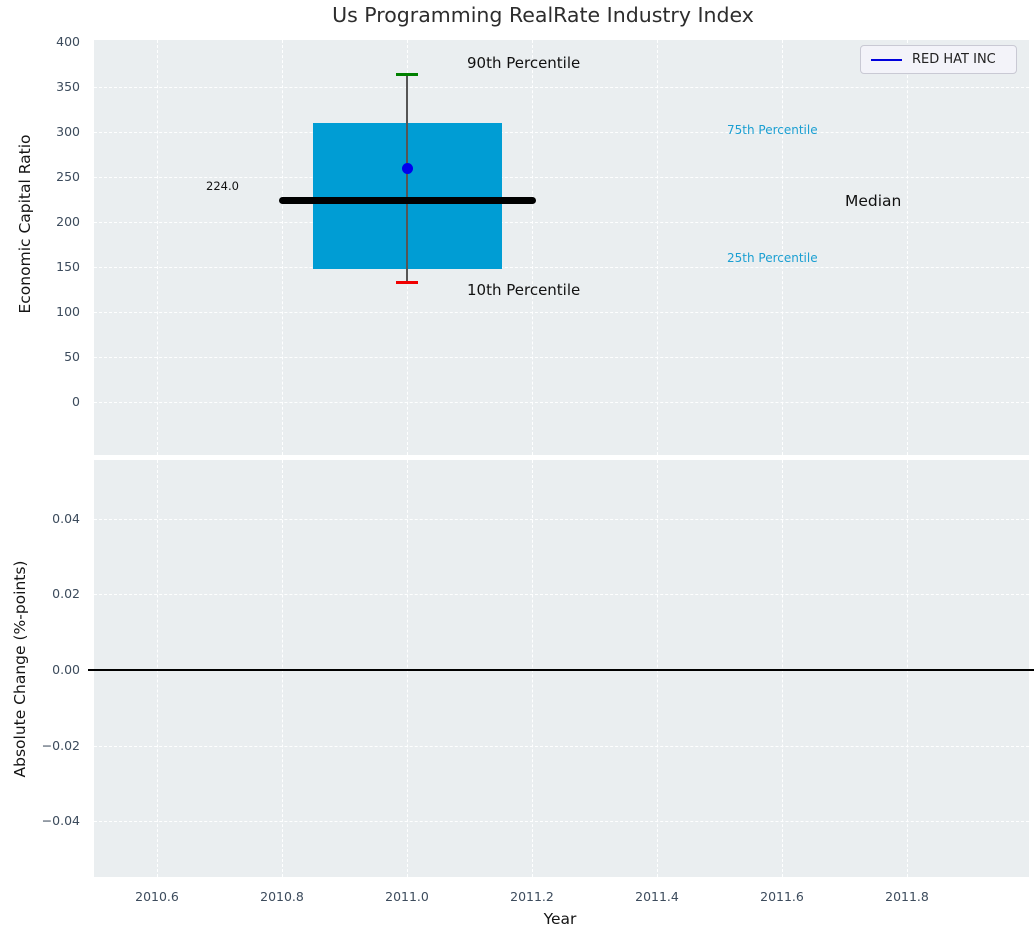  I want to click on x-axis-label: Year, so click(560, 919).